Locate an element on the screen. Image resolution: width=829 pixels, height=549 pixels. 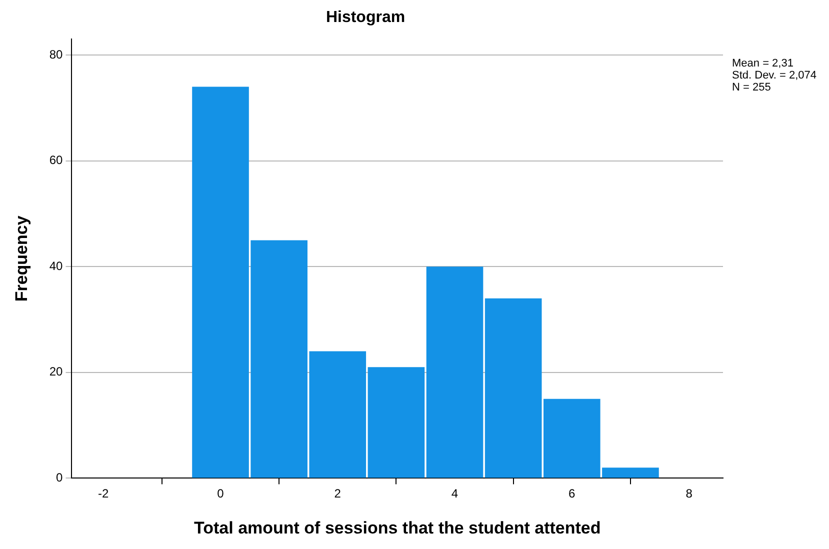
x-tick-label: 0 is located at coordinates (220, 493).